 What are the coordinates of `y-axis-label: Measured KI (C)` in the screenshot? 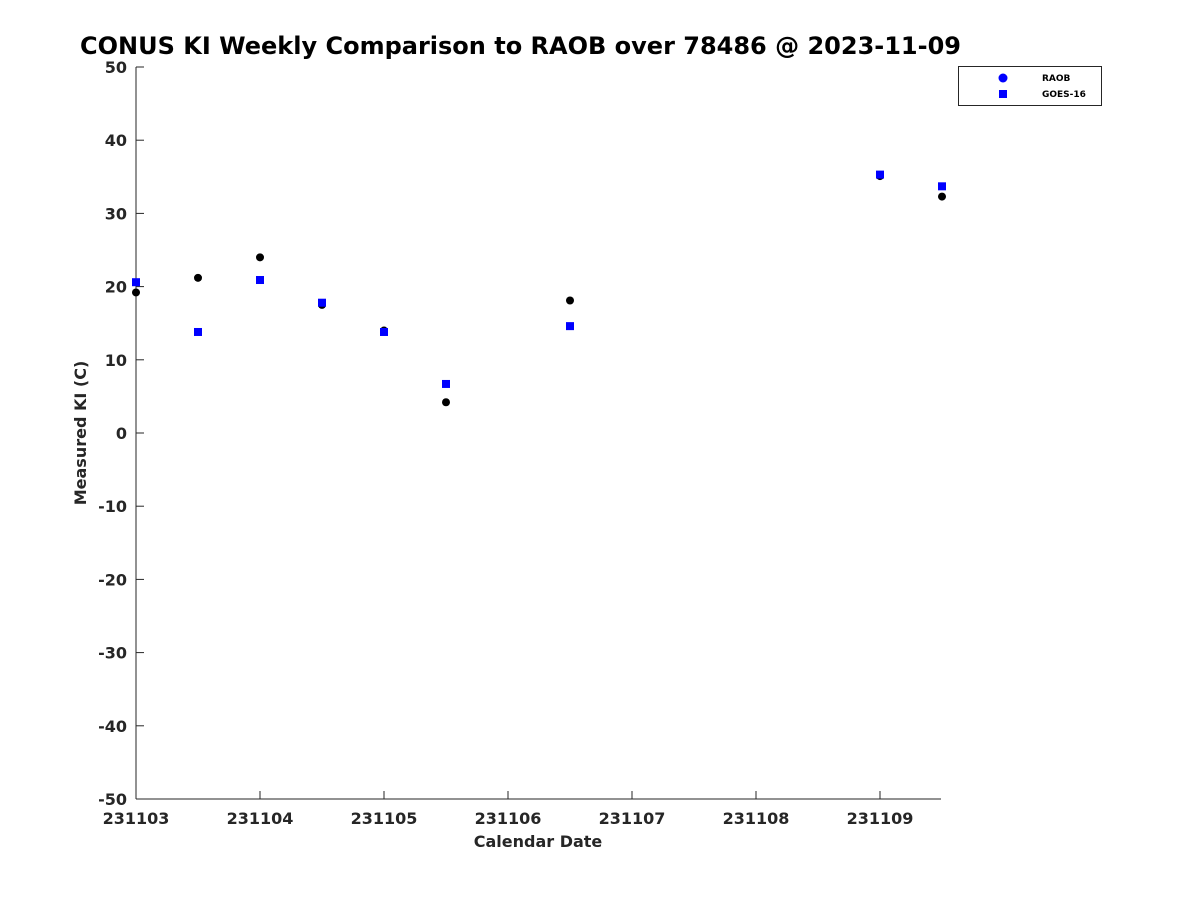 It's located at (80, 433).